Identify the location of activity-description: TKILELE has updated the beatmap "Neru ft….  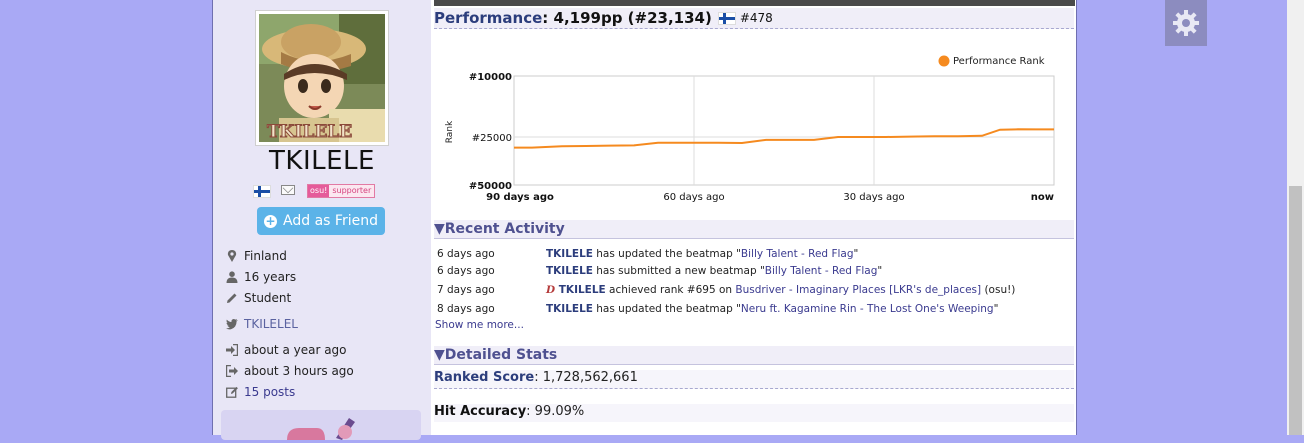
(772, 309).